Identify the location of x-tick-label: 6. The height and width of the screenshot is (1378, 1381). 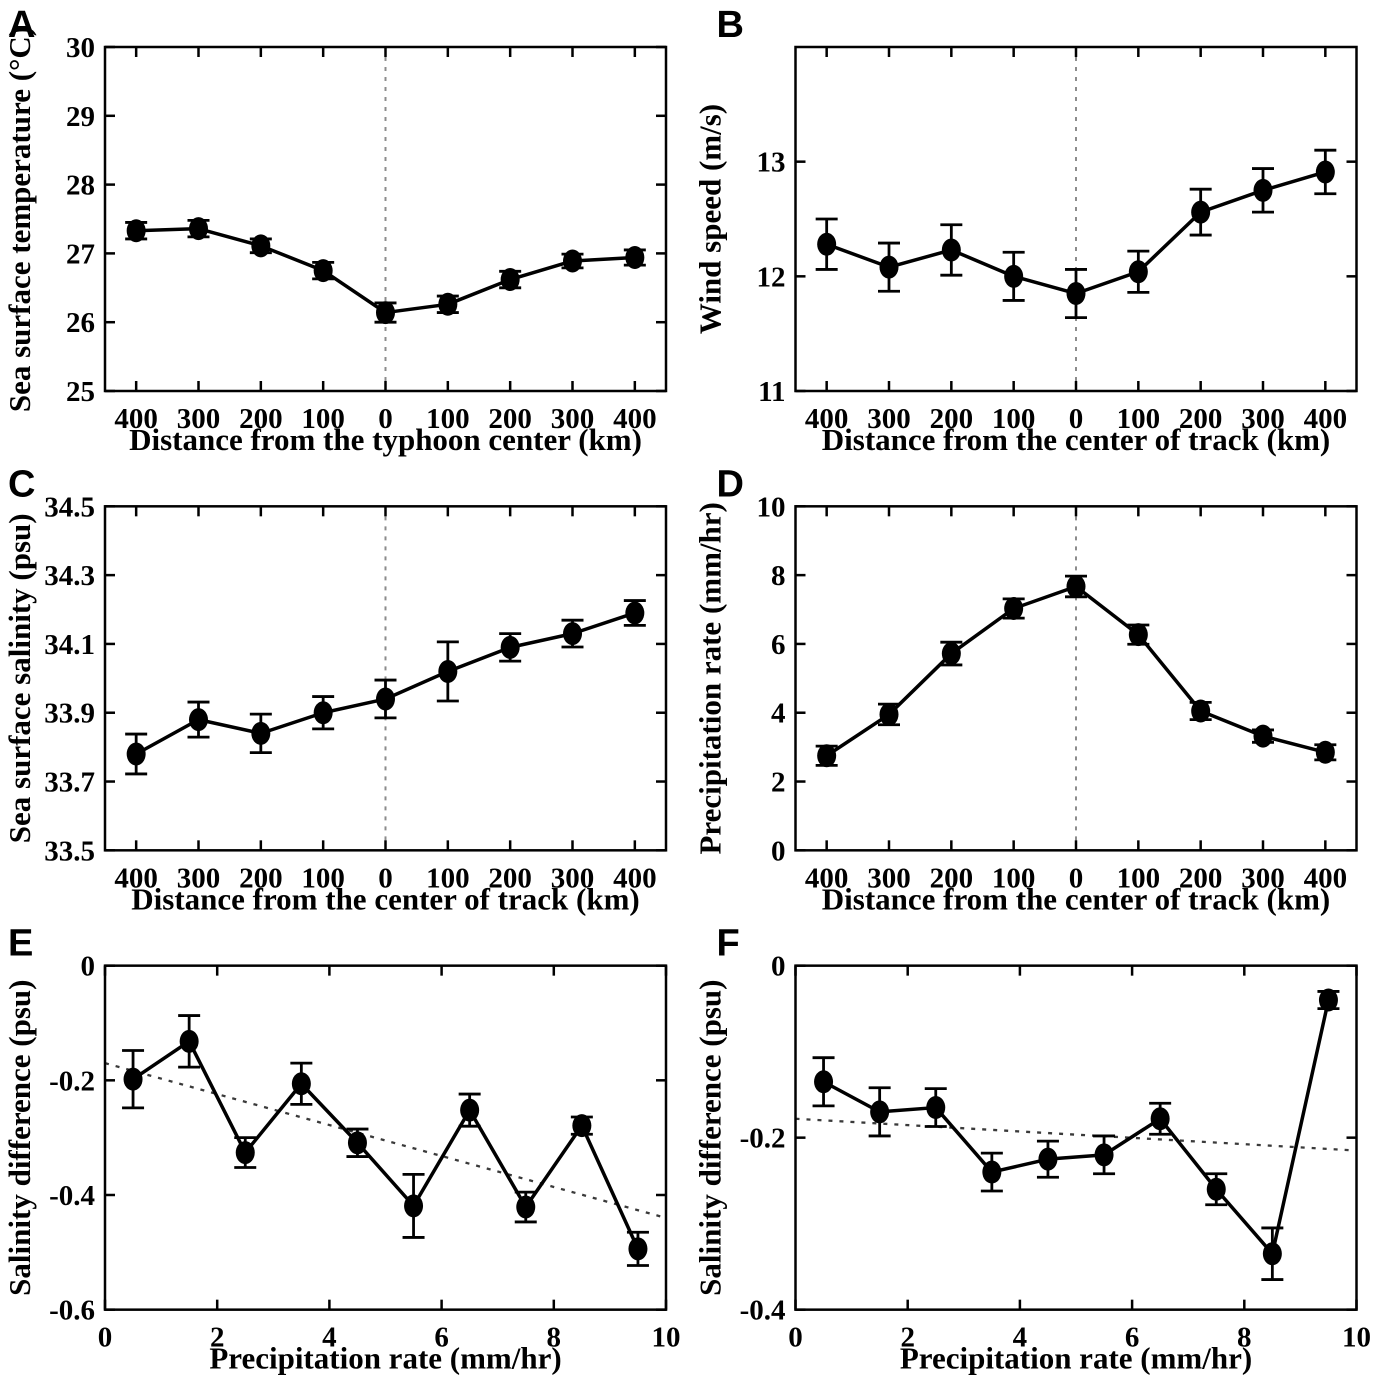
(1132, 1338).